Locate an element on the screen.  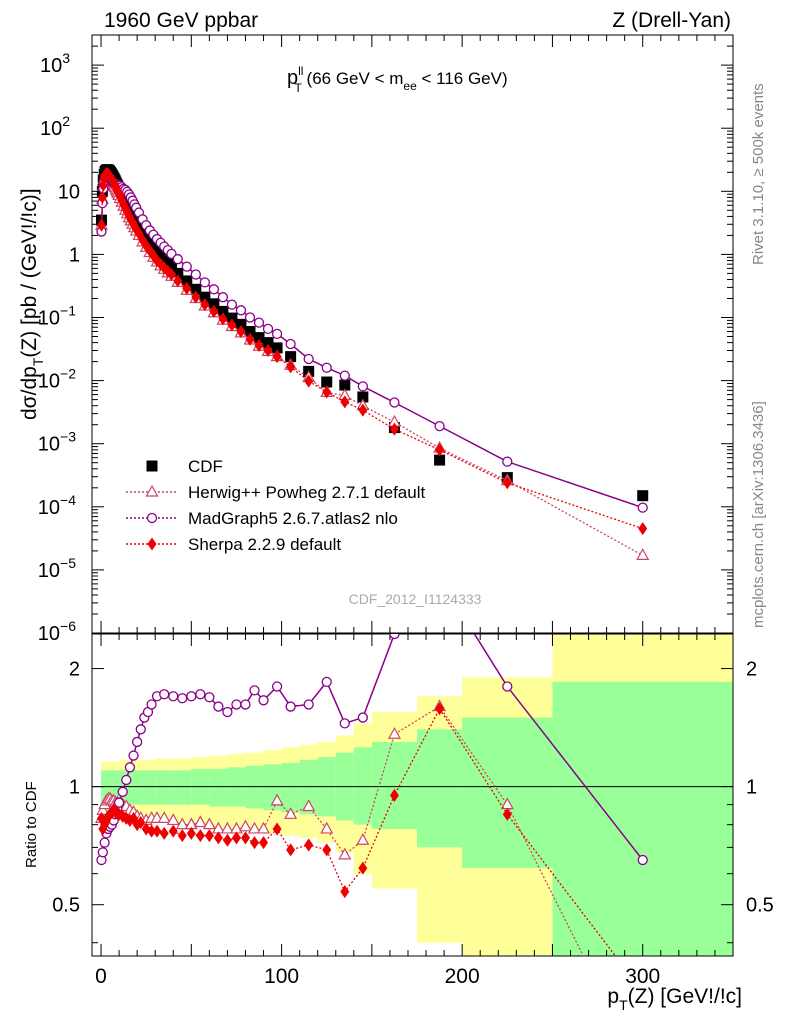
rivet-label: Rivet 3.1.10, ≥ 500k events is located at coordinates (758, 174).